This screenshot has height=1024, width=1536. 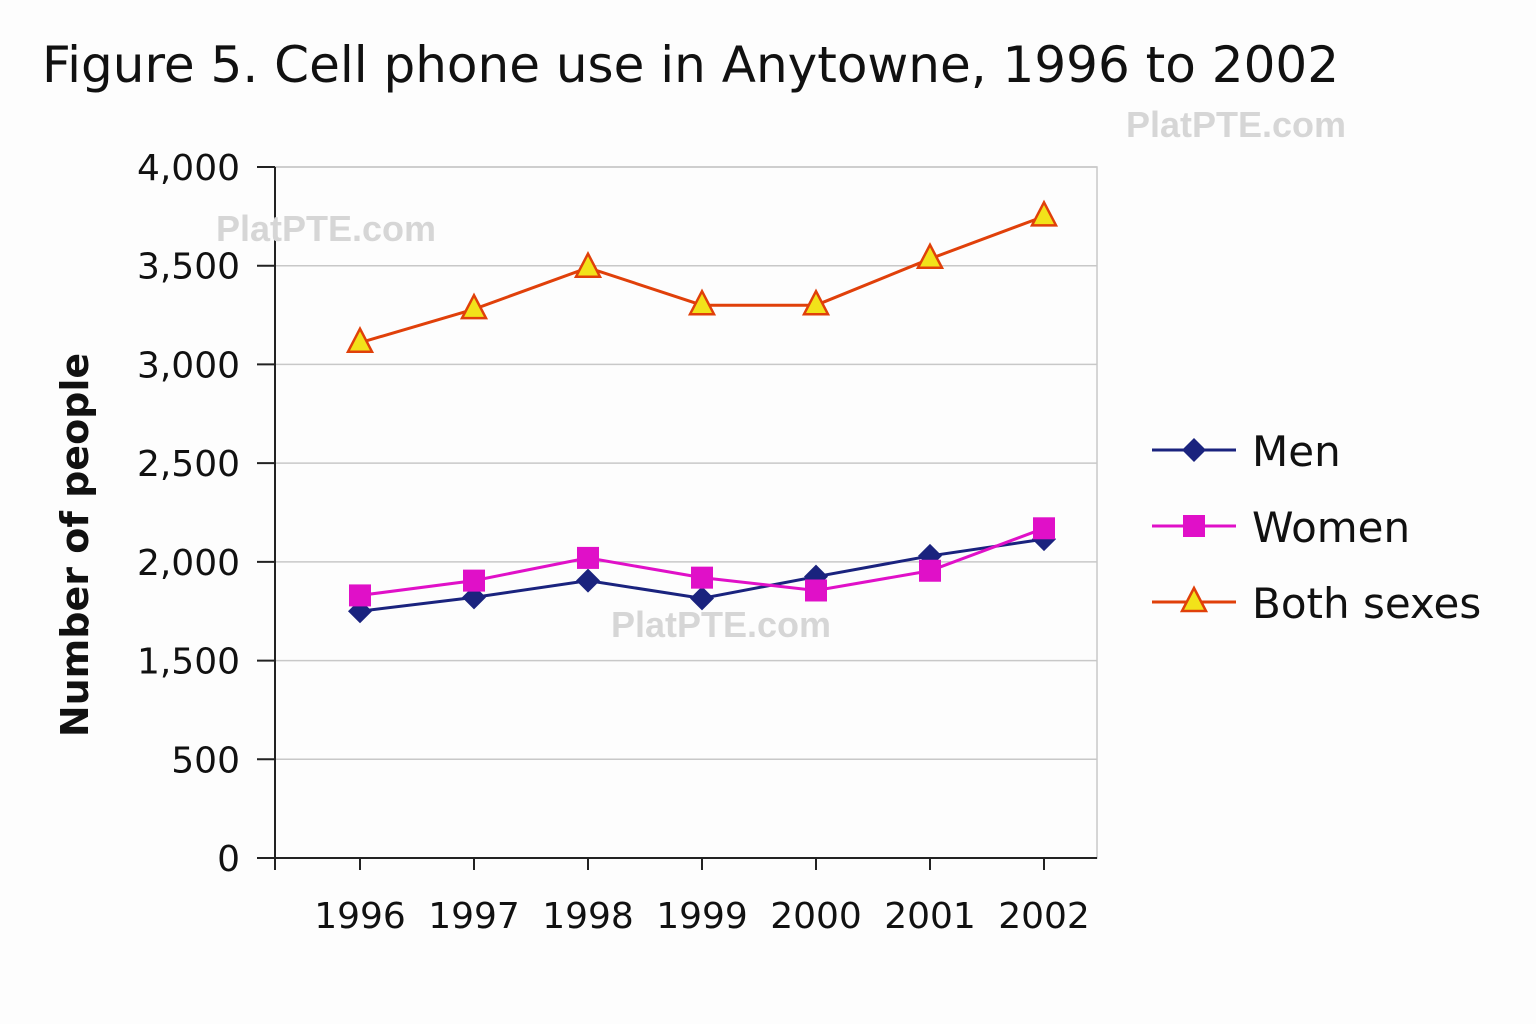 What do you see at coordinates (1044, 916) in the screenshot?
I see `x-tick-label: 2002` at bounding box center [1044, 916].